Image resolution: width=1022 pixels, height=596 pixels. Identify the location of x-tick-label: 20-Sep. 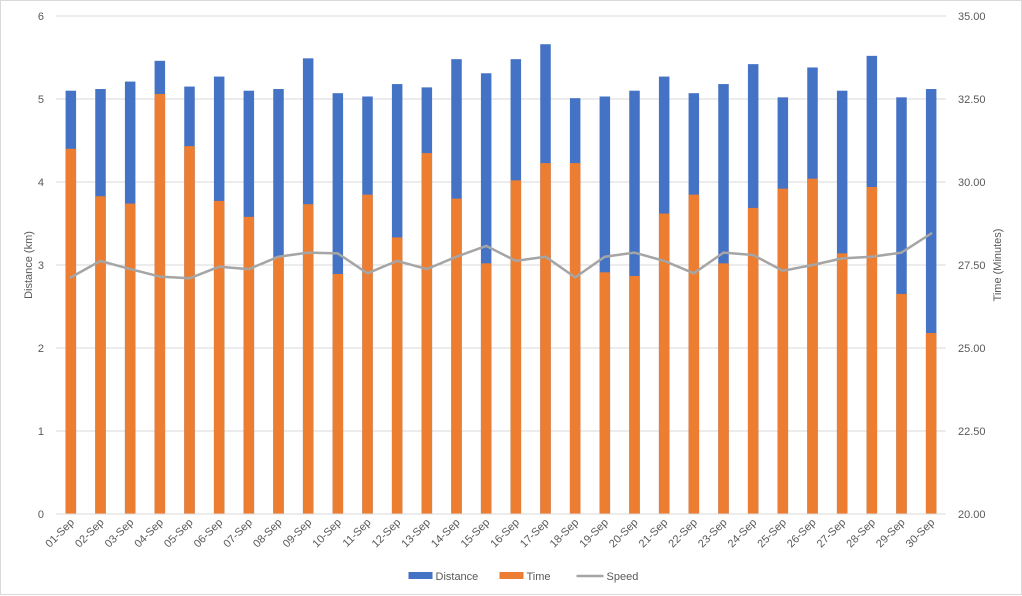
(624, 534).